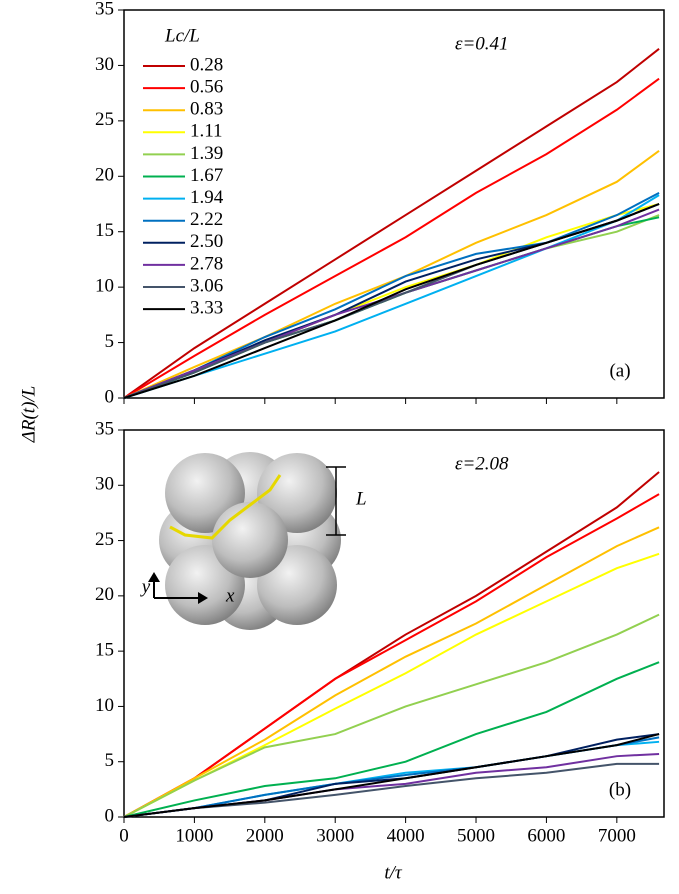 The height and width of the screenshot is (894, 679). Describe the element at coordinates (194, 835) in the screenshot. I see `x-tick-label: 1000` at that location.